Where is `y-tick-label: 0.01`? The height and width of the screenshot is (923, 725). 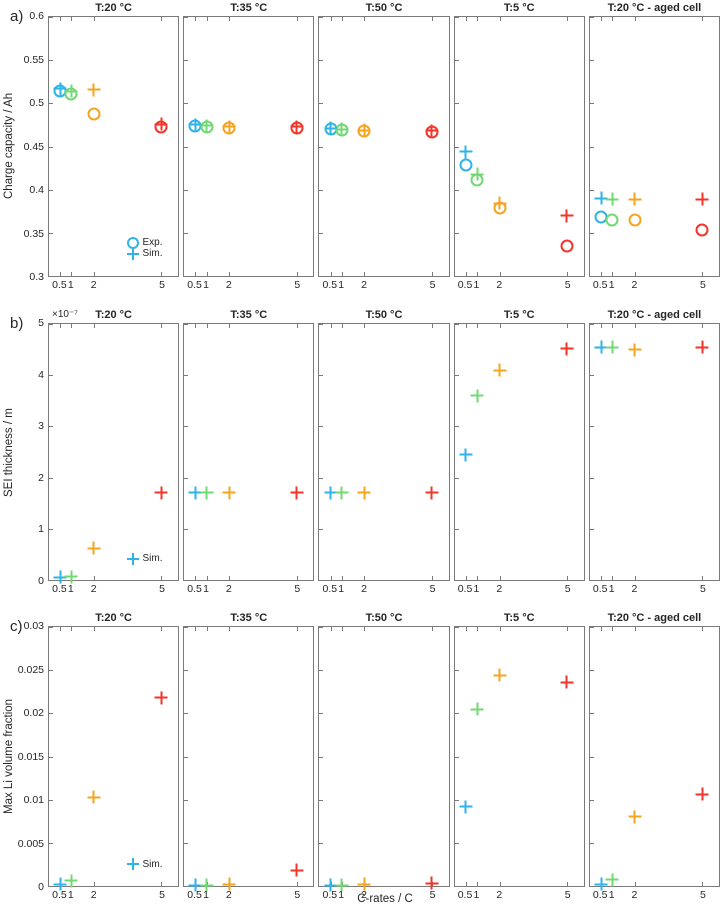
y-tick-label: 0.01 is located at coordinates (33, 800).